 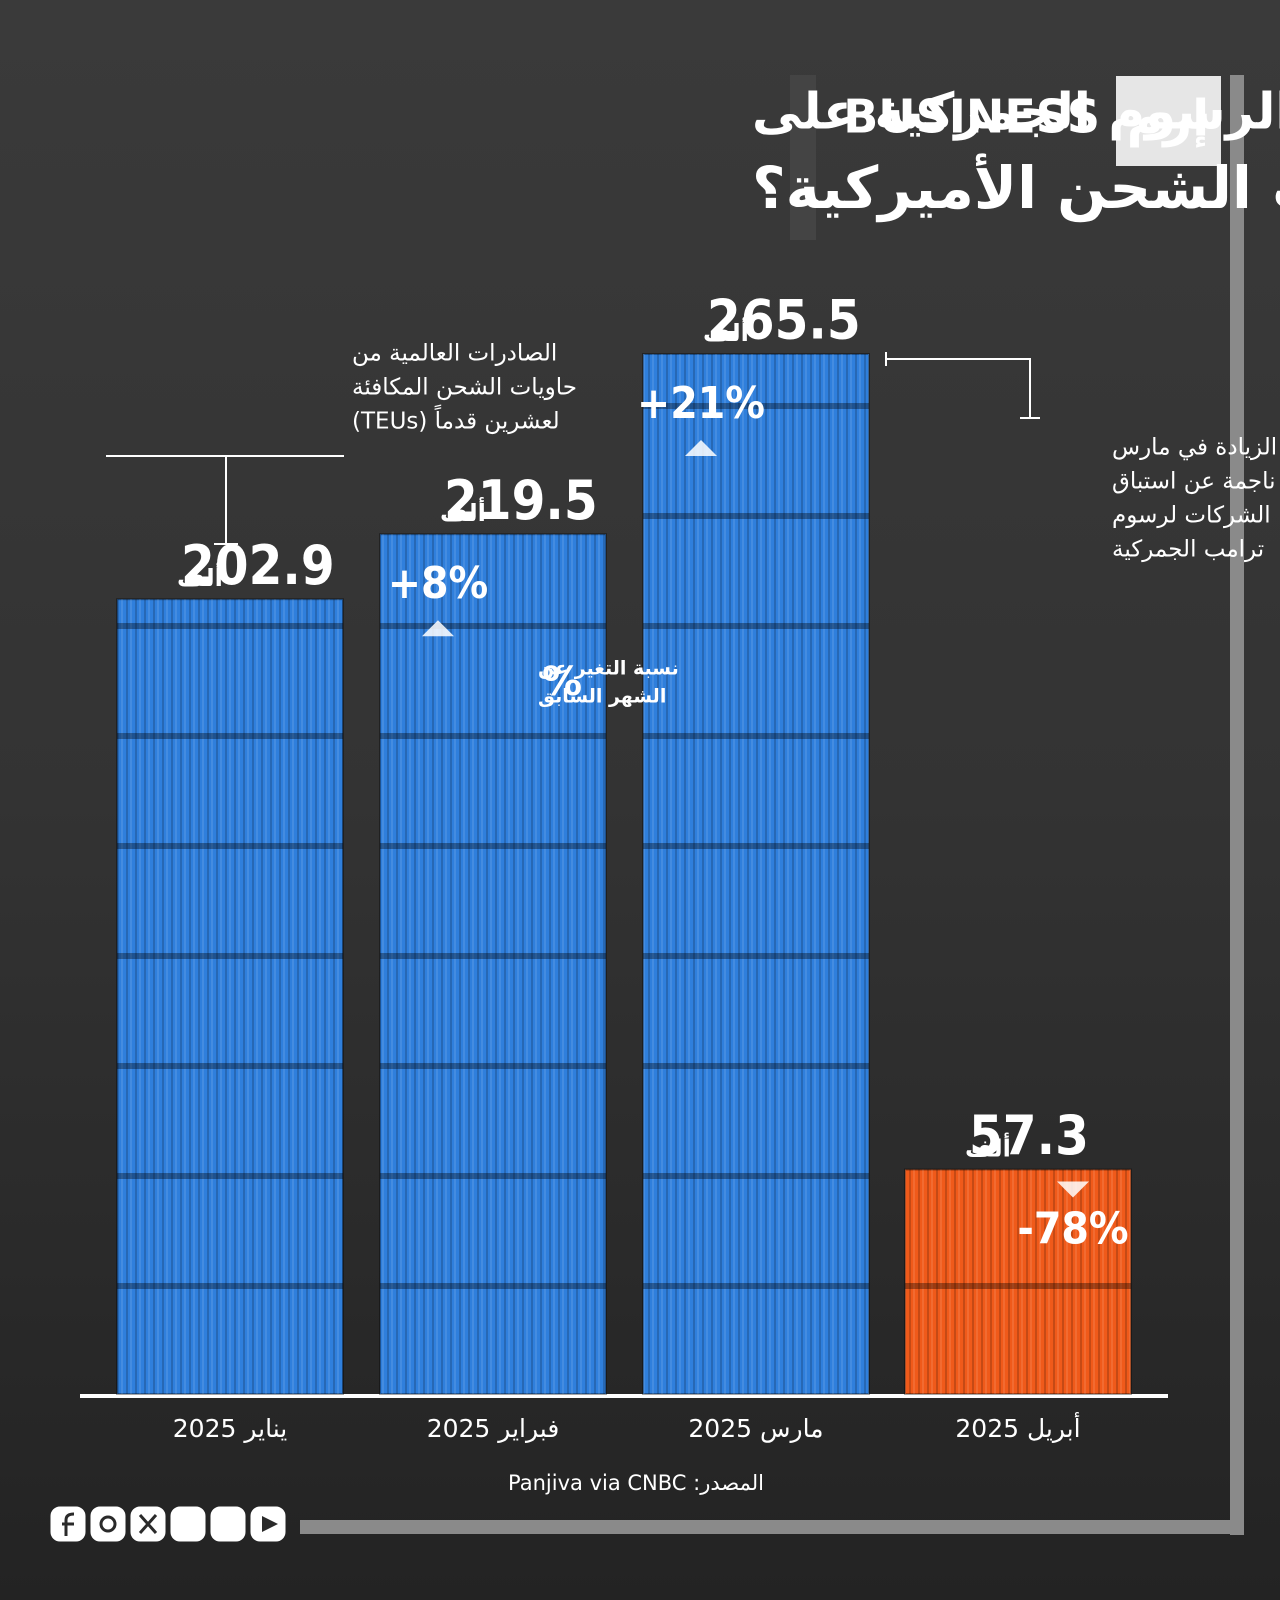 What do you see at coordinates (755, 1428) in the screenshot?
I see `x-tick-label: مارس 2025` at bounding box center [755, 1428].